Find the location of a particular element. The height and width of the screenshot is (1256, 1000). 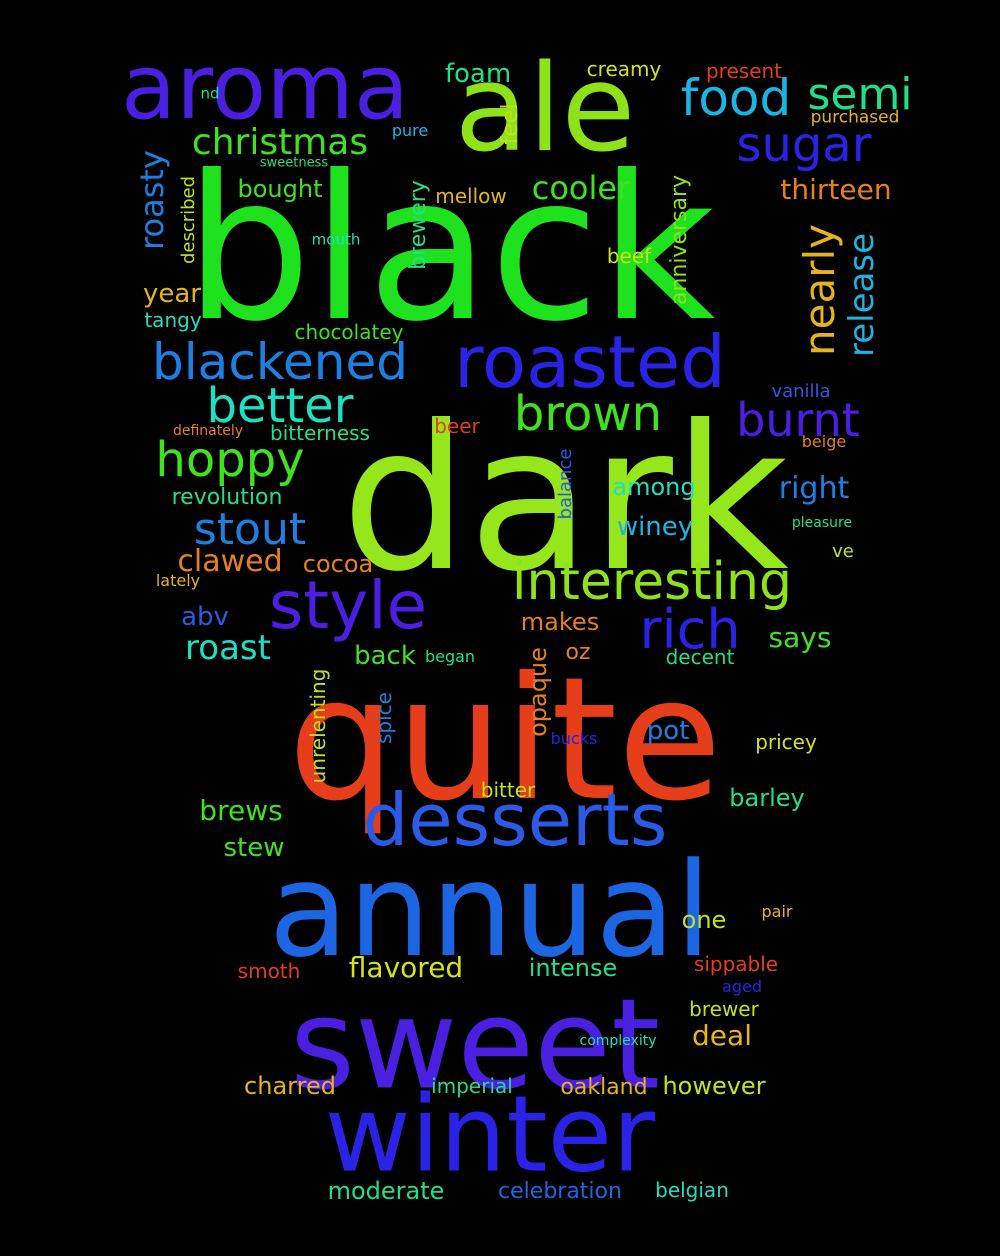

word-pricey: pricey is located at coordinates (786, 742).